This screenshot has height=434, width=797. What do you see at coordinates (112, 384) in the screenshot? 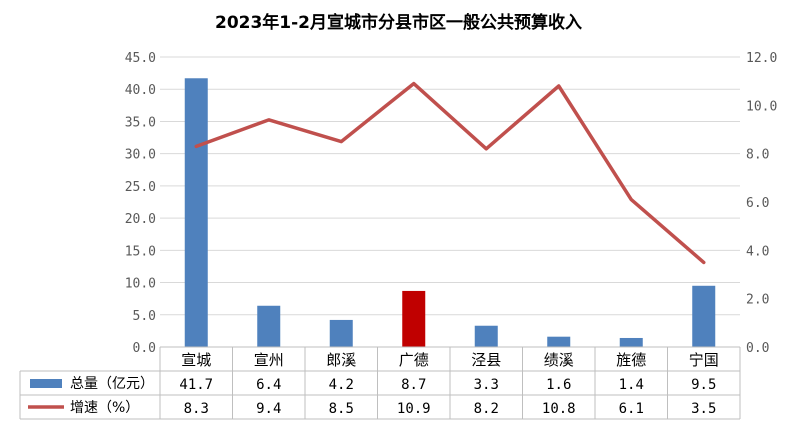
I see `legend-label-bar: 总量（亿元）` at bounding box center [112, 384].